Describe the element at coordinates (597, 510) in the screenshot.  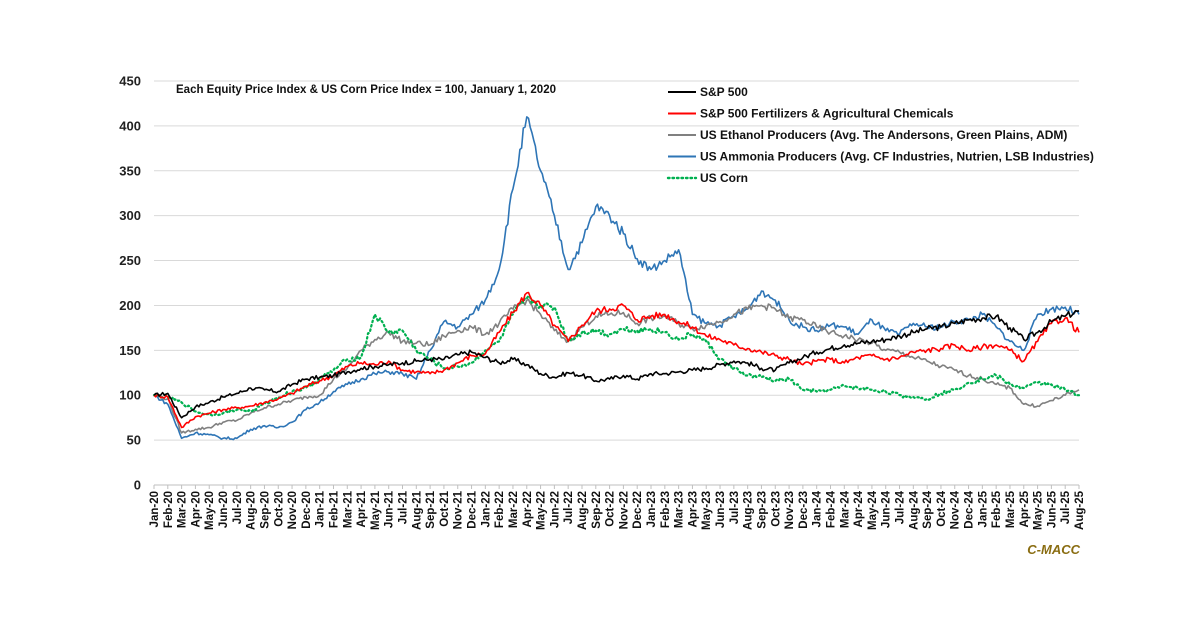
I see `x-tick-label: Sep-22` at that location.